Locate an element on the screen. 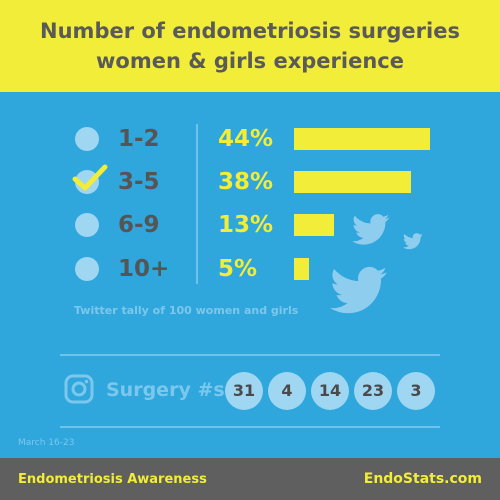 This screenshot has height=500, width=500. surgery-count-badge: 31 is located at coordinates (244, 391).